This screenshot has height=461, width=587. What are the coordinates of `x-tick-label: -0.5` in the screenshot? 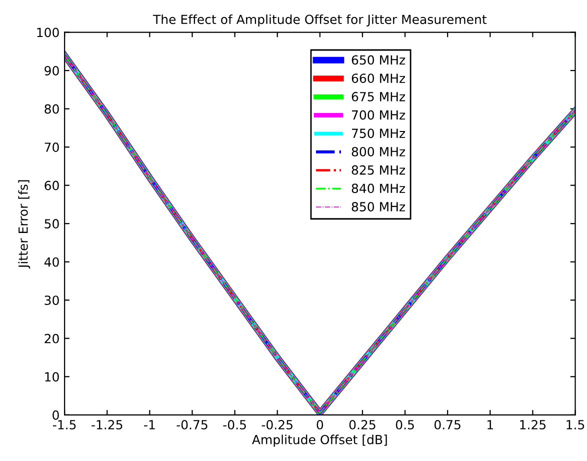 It's located at (234, 425).